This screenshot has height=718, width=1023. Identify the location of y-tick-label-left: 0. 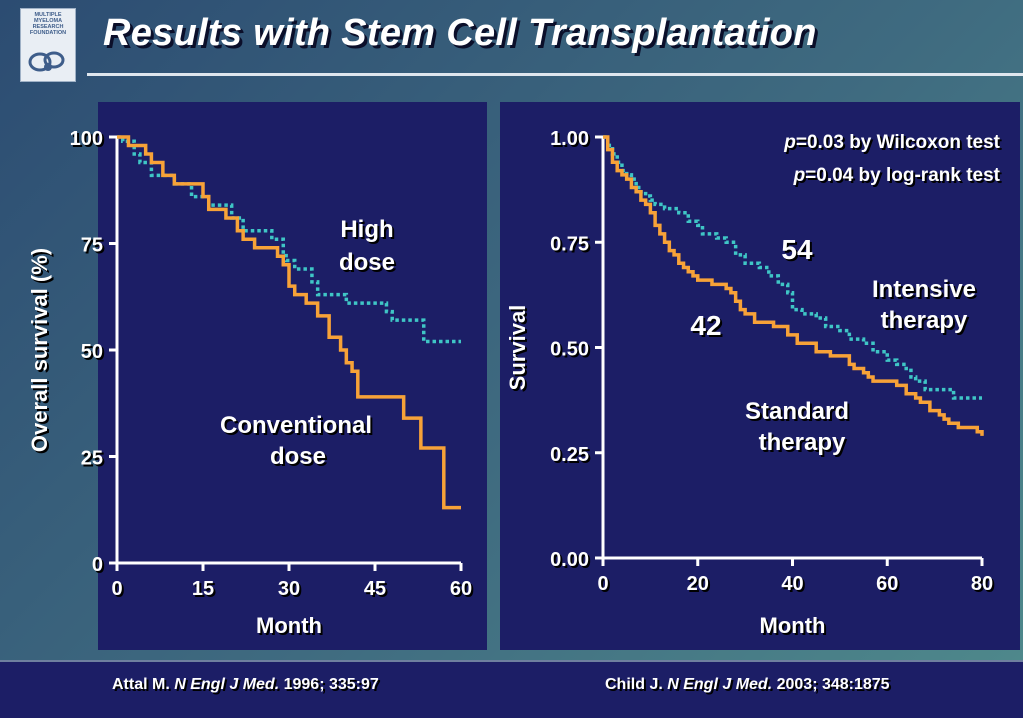
(97, 565).